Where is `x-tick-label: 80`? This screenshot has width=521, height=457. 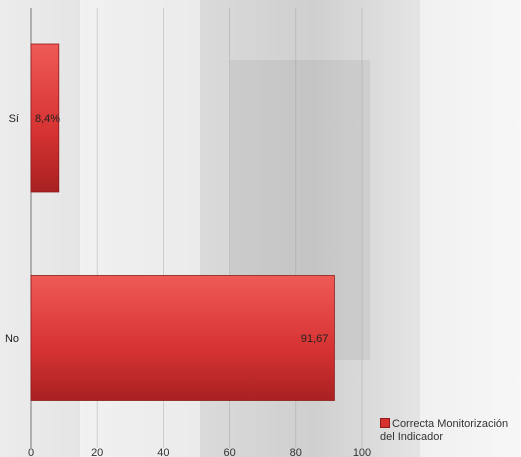 x-tick-label: 80 is located at coordinates (296, 452).